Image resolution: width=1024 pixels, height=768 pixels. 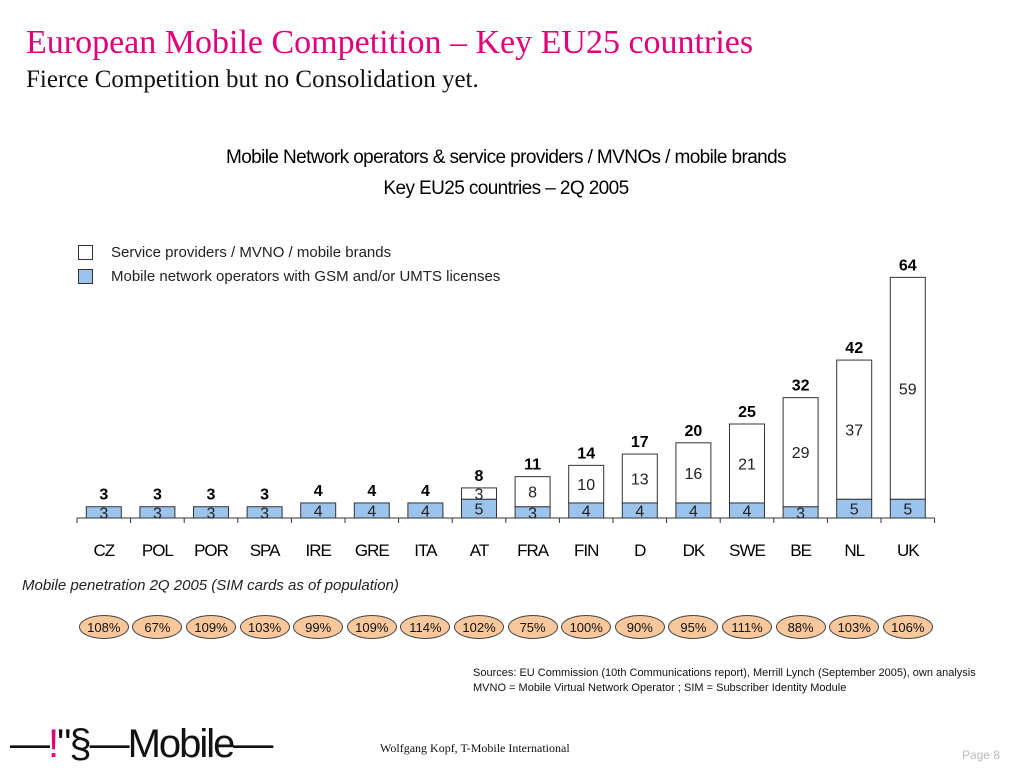 What do you see at coordinates (532, 465) in the screenshot?
I see `bar-total-label: 11` at bounding box center [532, 465].